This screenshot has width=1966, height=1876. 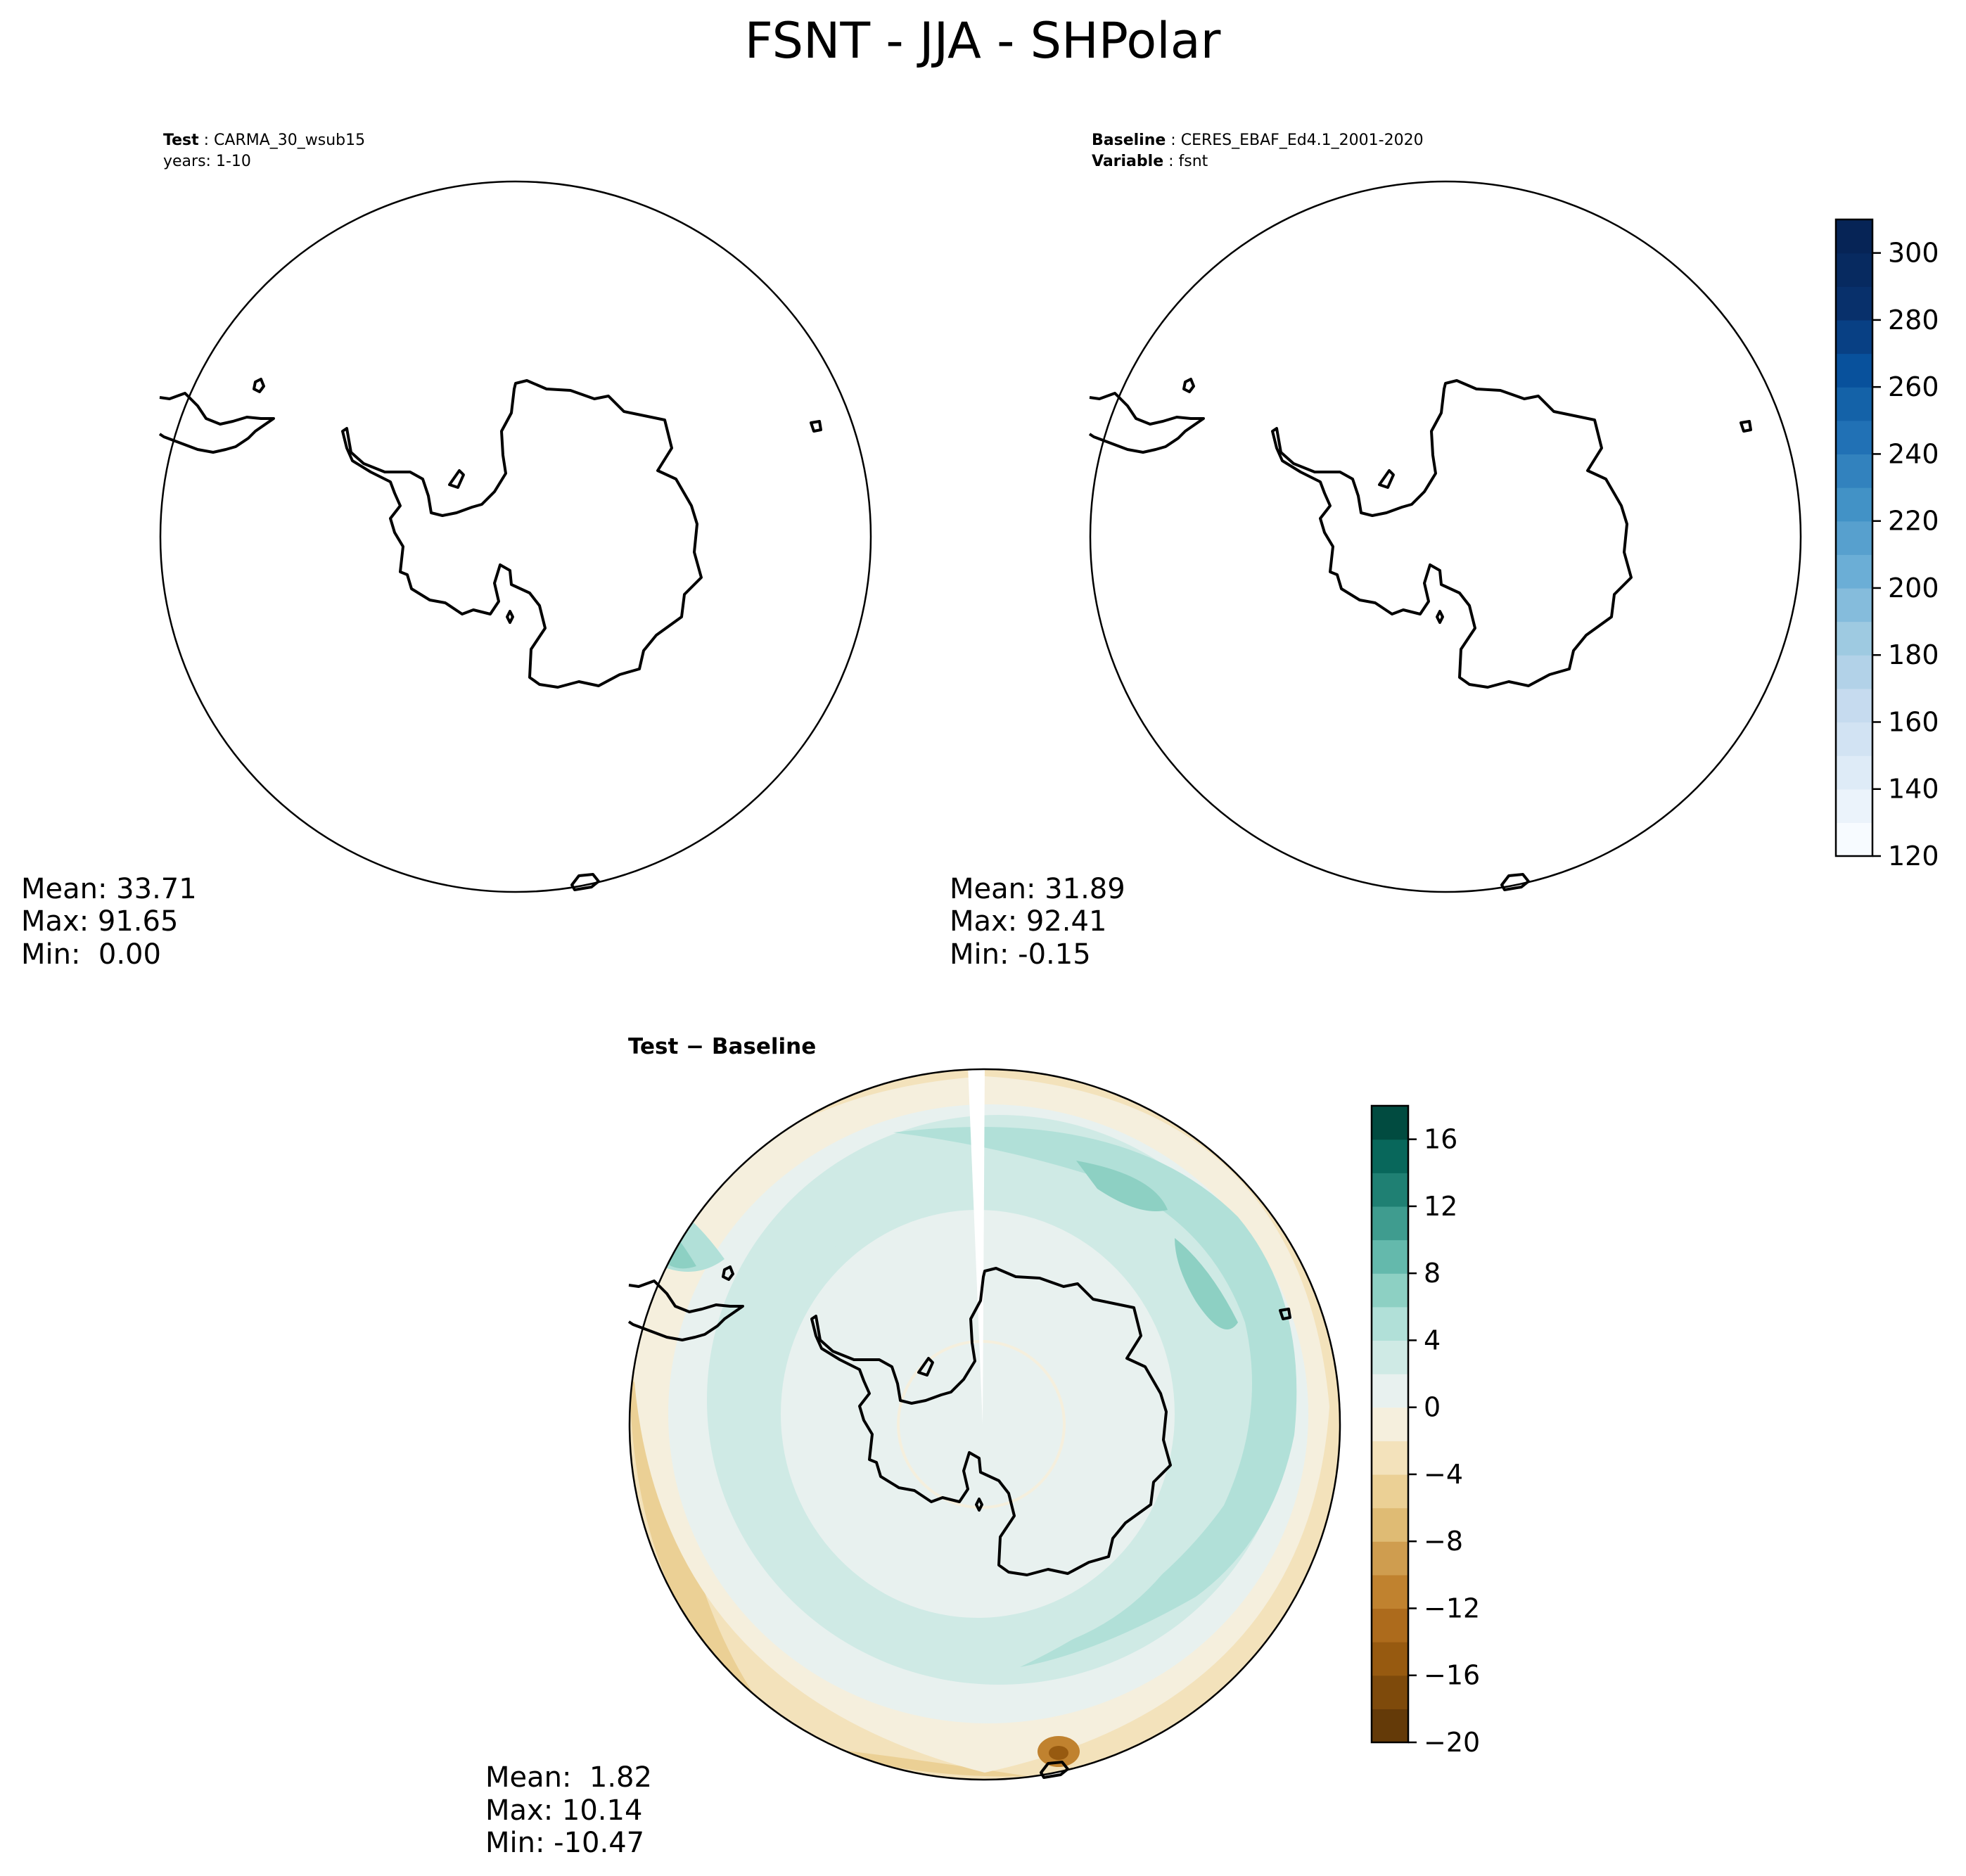 What do you see at coordinates (181, 140) in the screenshot?
I see `test-label-key: Test` at bounding box center [181, 140].